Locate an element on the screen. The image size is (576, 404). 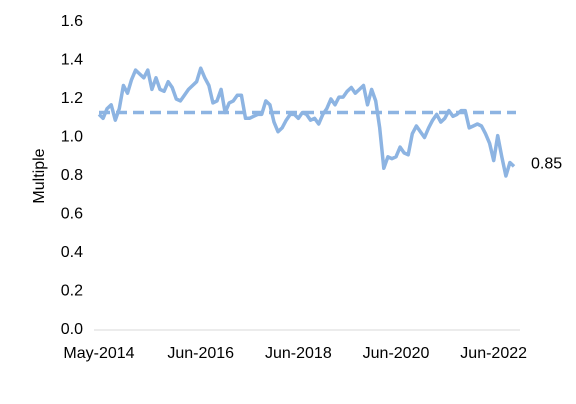
y-tick-label: 0.8 is located at coordinates (72, 175).